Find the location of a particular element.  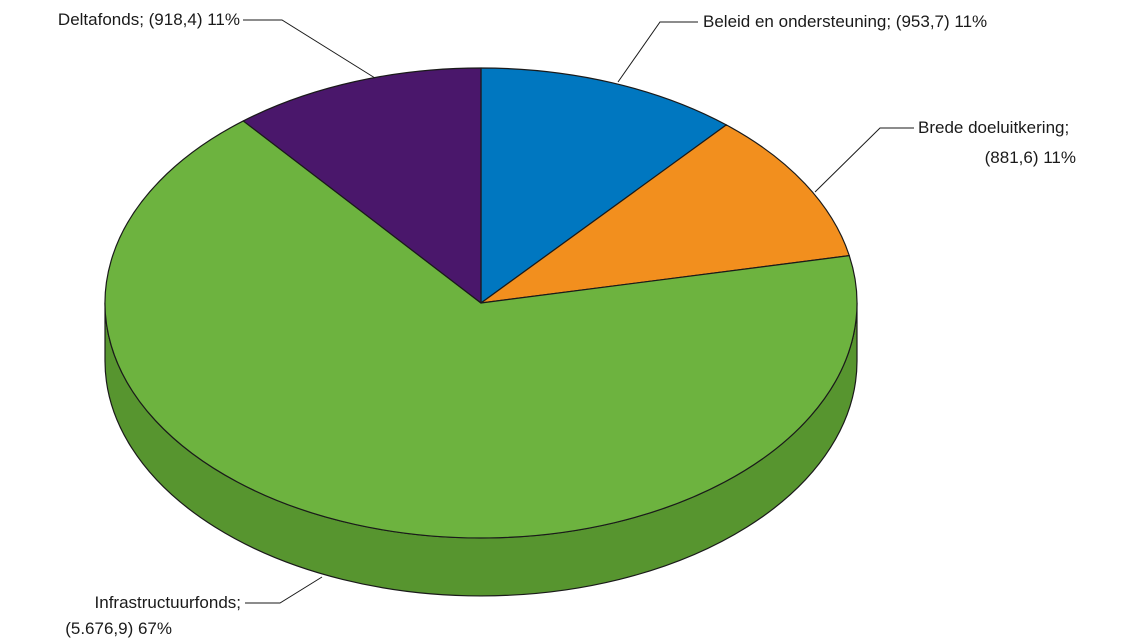

label-delta: Deltafonds; (918,4) 11% is located at coordinates (149, 19).